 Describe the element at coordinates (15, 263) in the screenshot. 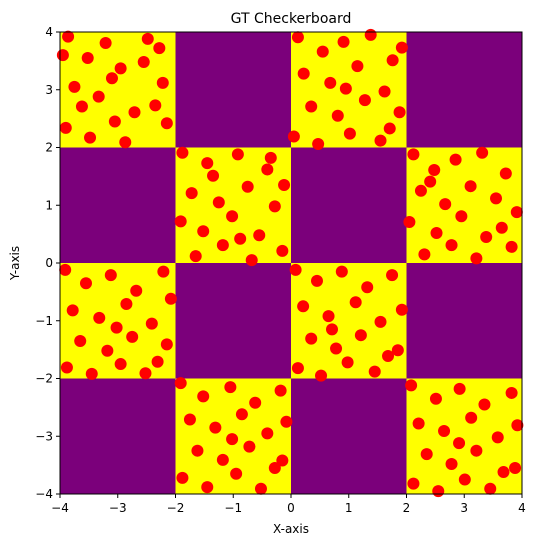

I see `y-axis-label: Y-axis` at that location.